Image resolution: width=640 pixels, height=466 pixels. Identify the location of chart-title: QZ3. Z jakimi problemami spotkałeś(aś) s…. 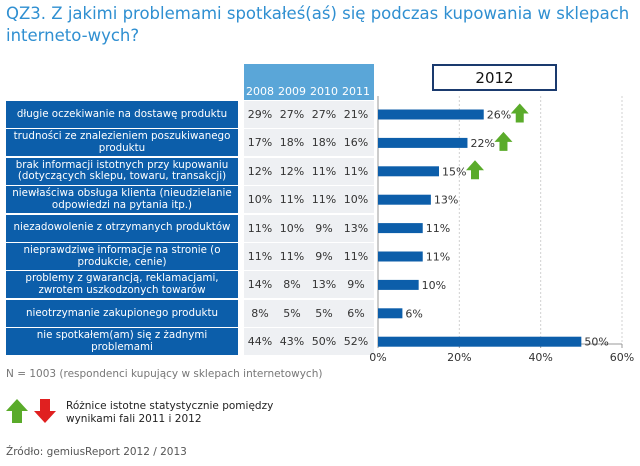
(318, 24).